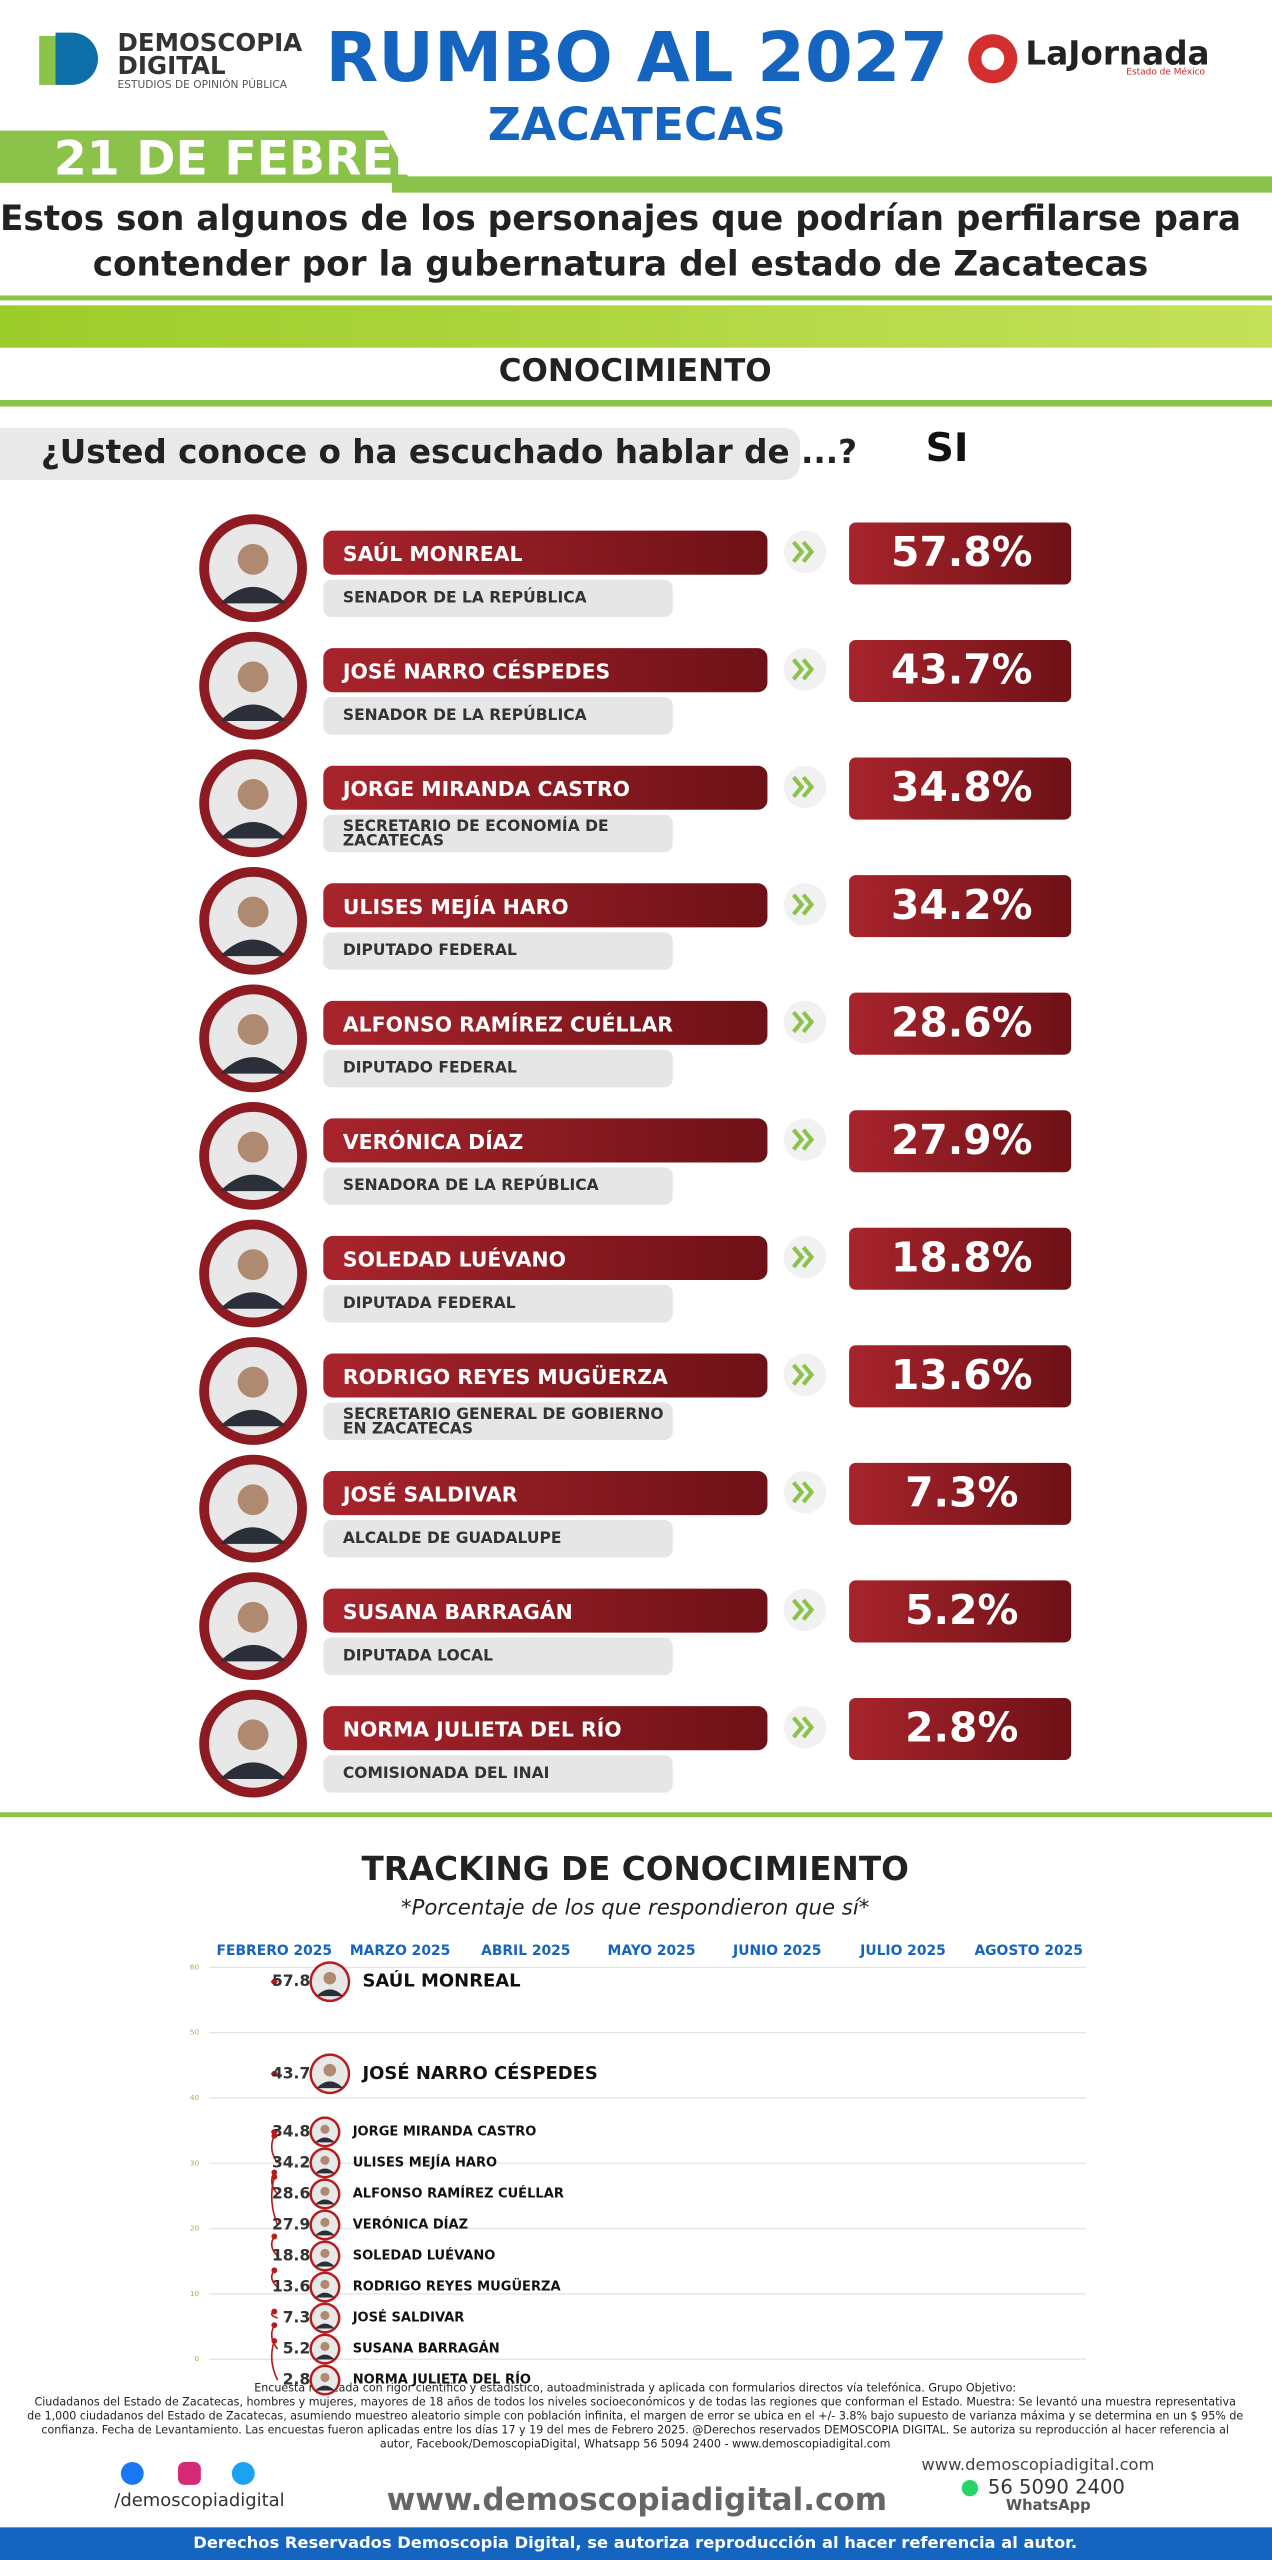 The height and width of the screenshot is (2560, 1272). Describe the element at coordinates (291, 2073) in the screenshot. I see `point-label: 43.7` at that location.